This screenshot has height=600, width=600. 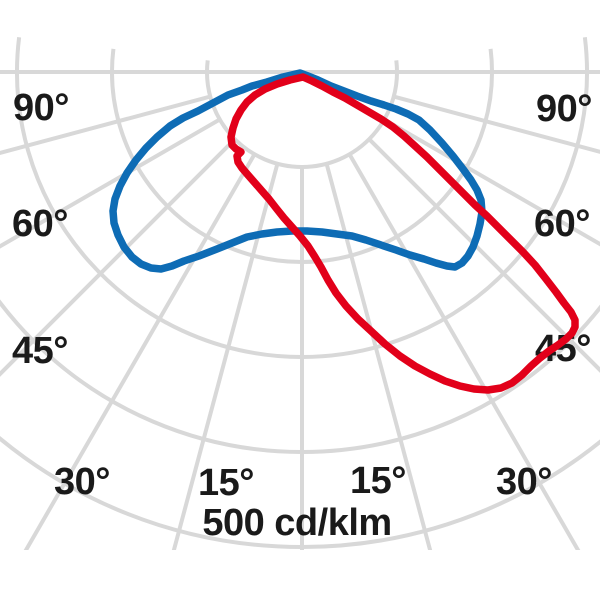 What do you see at coordinates (296, 523) in the screenshot?
I see `unit-label: 500 cd/klm` at bounding box center [296, 523].